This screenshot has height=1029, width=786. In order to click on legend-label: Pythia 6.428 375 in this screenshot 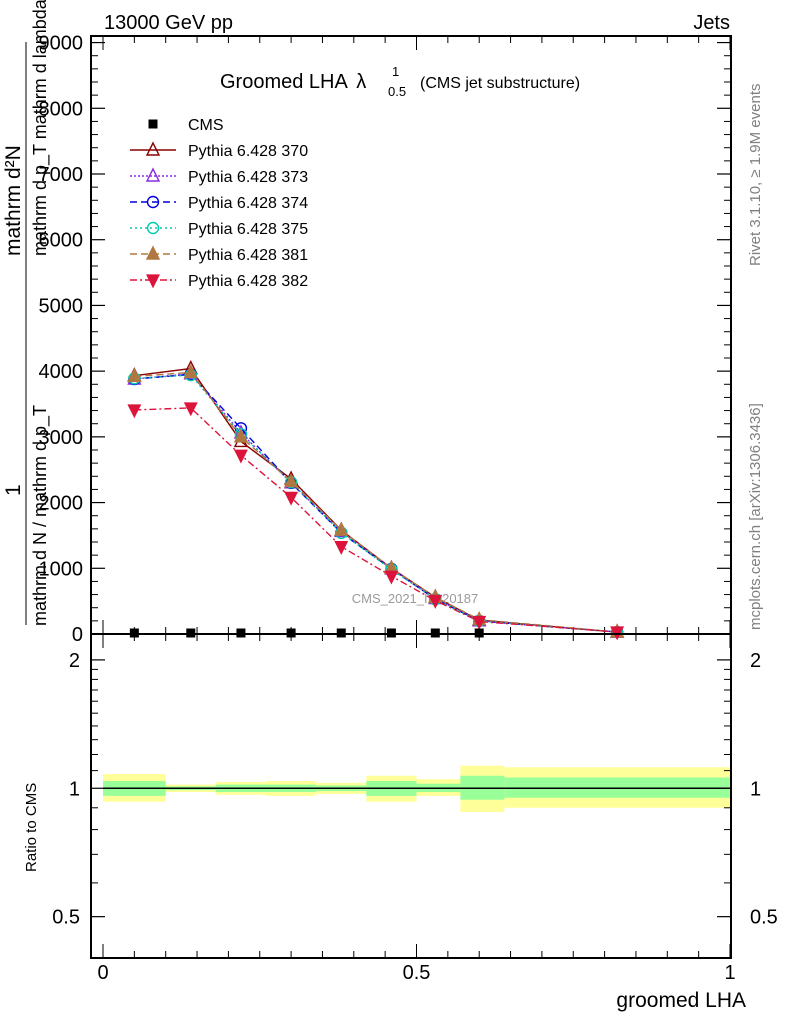, I will do `click(248, 229)`.